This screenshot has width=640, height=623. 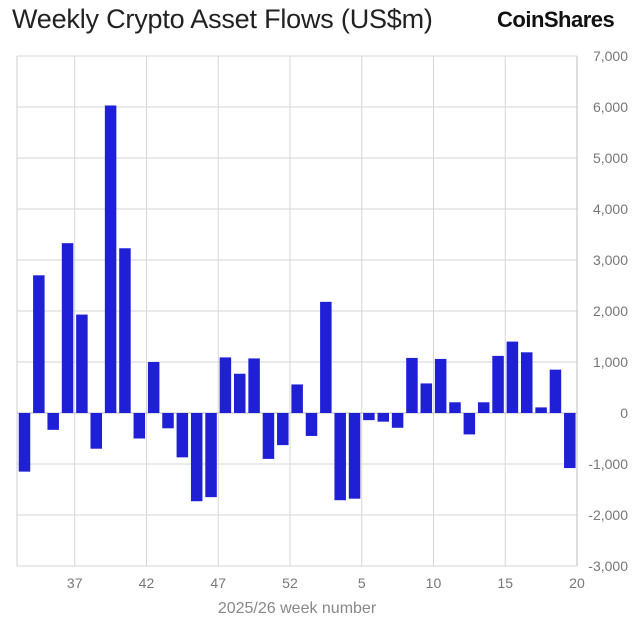 What do you see at coordinates (610, 158) in the screenshot?
I see `y-tick-label: 5,000` at bounding box center [610, 158].